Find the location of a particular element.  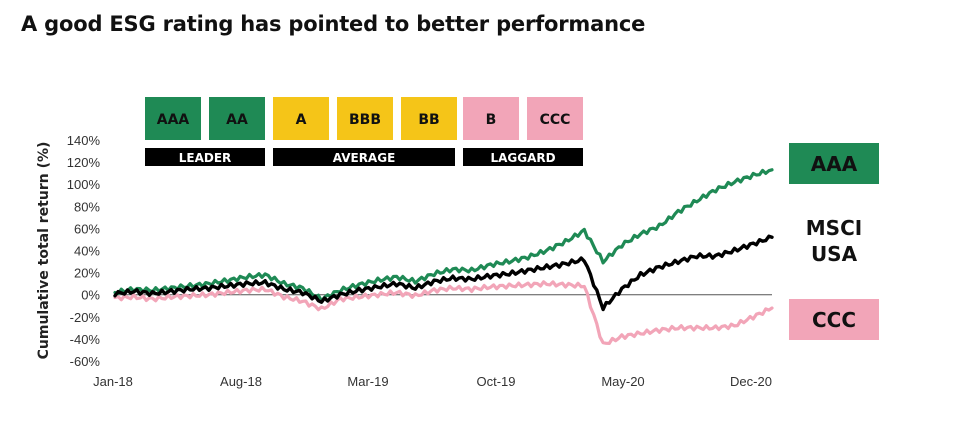

rating-group-bar-laggard is located at coordinates (523, 157).